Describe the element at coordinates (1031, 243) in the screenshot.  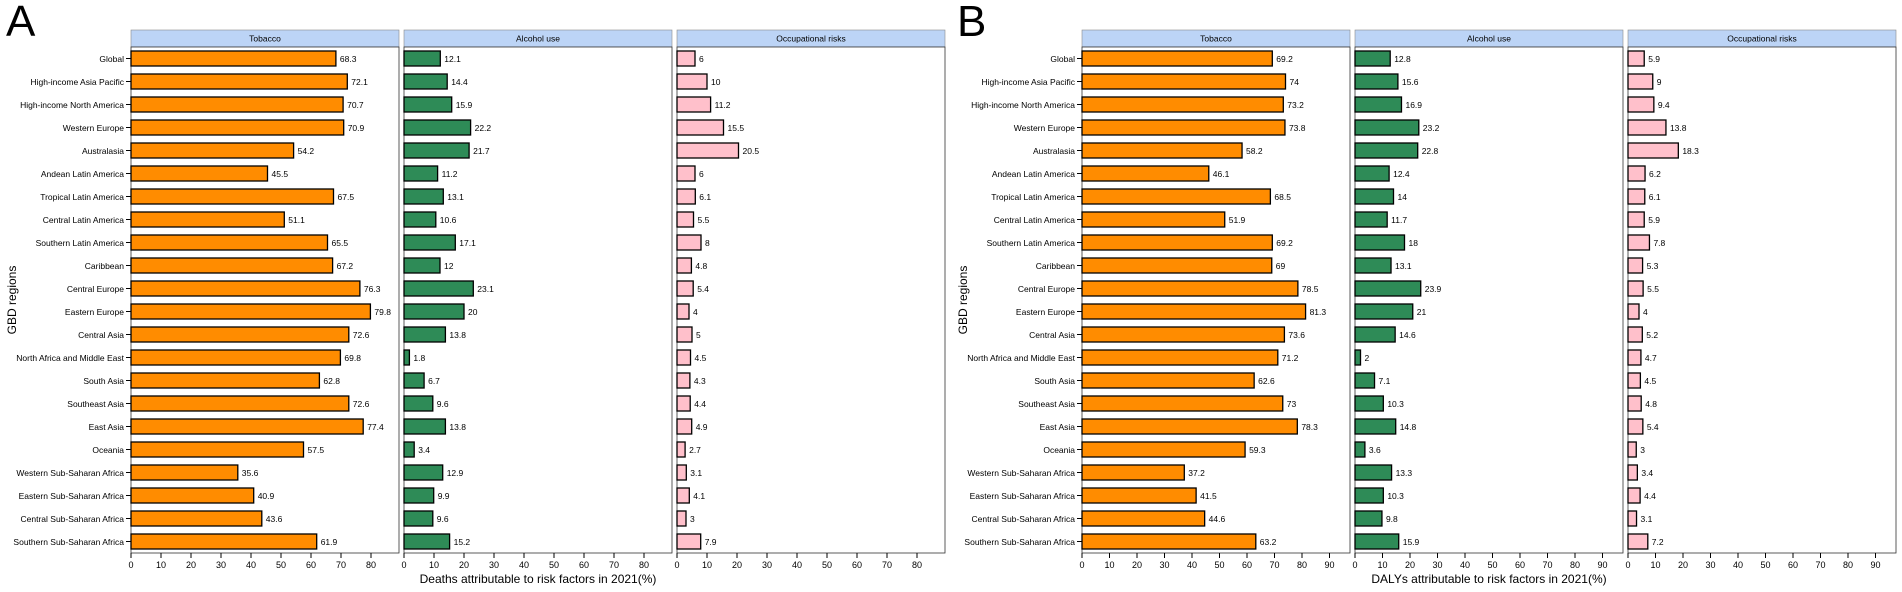
I see `y-tick-label-southern-latin-america: Southern Latin America` at that location.